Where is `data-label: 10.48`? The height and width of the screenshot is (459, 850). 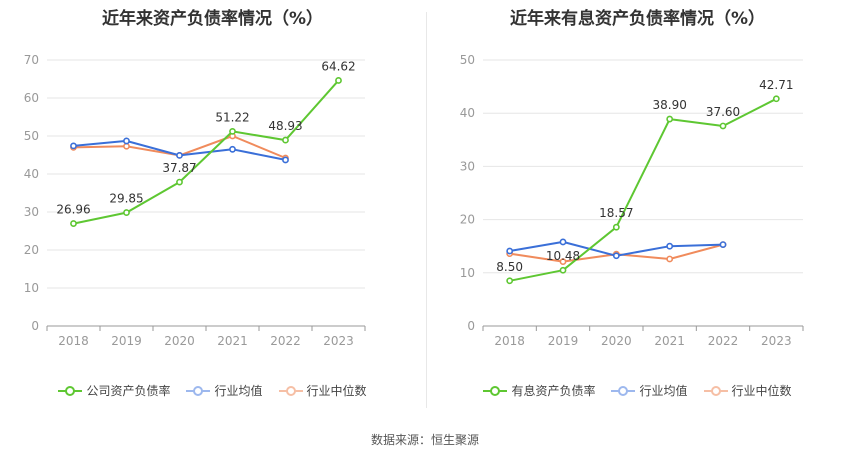
data-label: 10.48 is located at coordinates (563, 256).